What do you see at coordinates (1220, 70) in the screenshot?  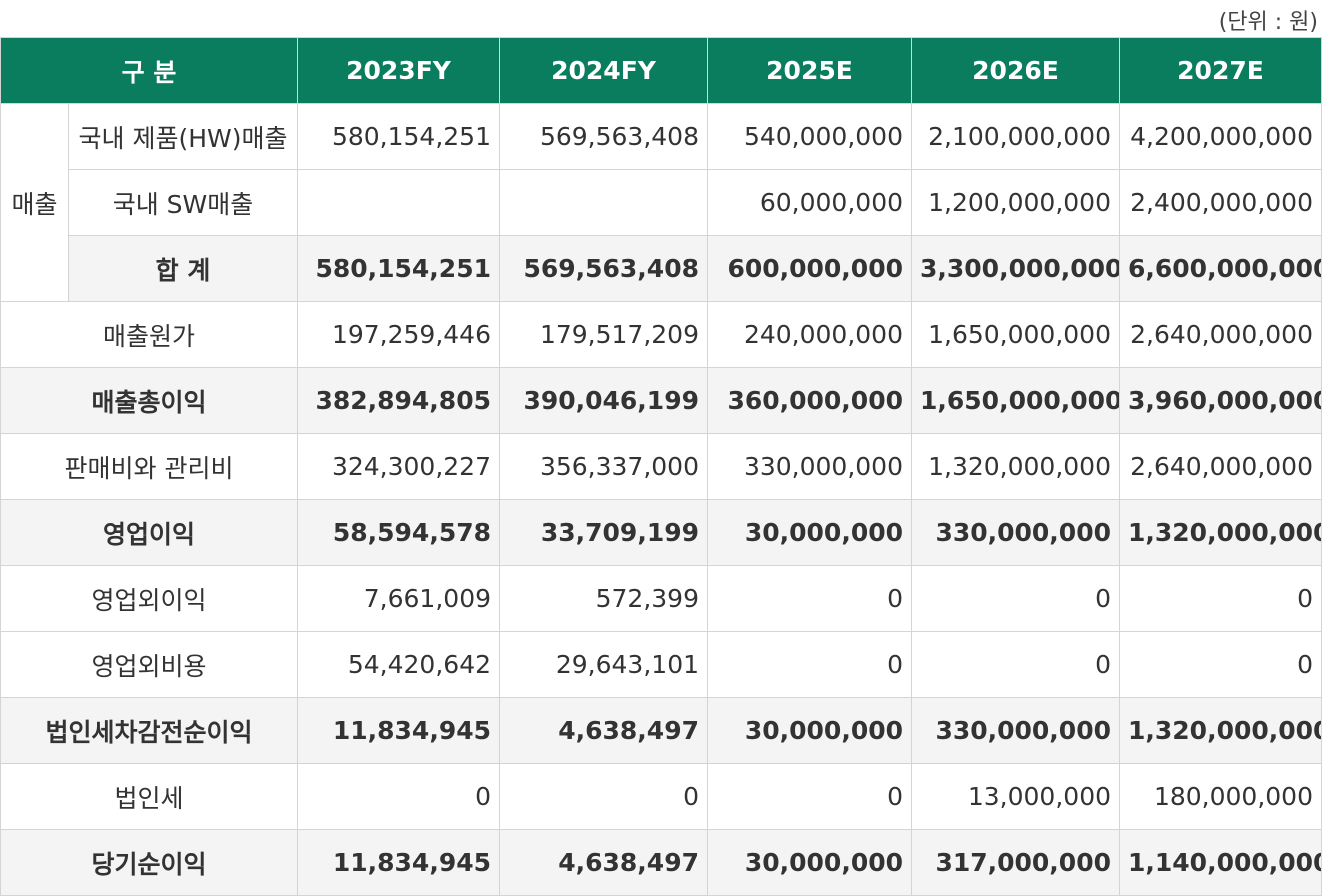 I see `header-year: 2027E` at bounding box center [1220, 70].